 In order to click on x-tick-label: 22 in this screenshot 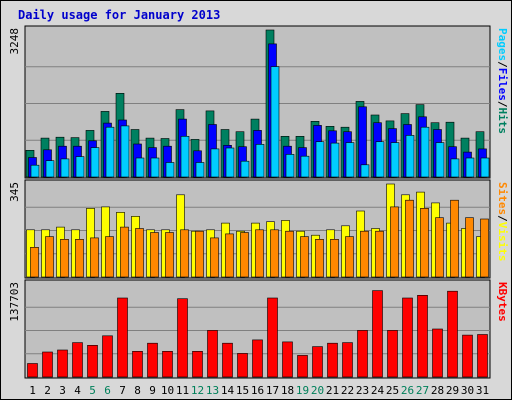, I will do `click(347, 390)`.